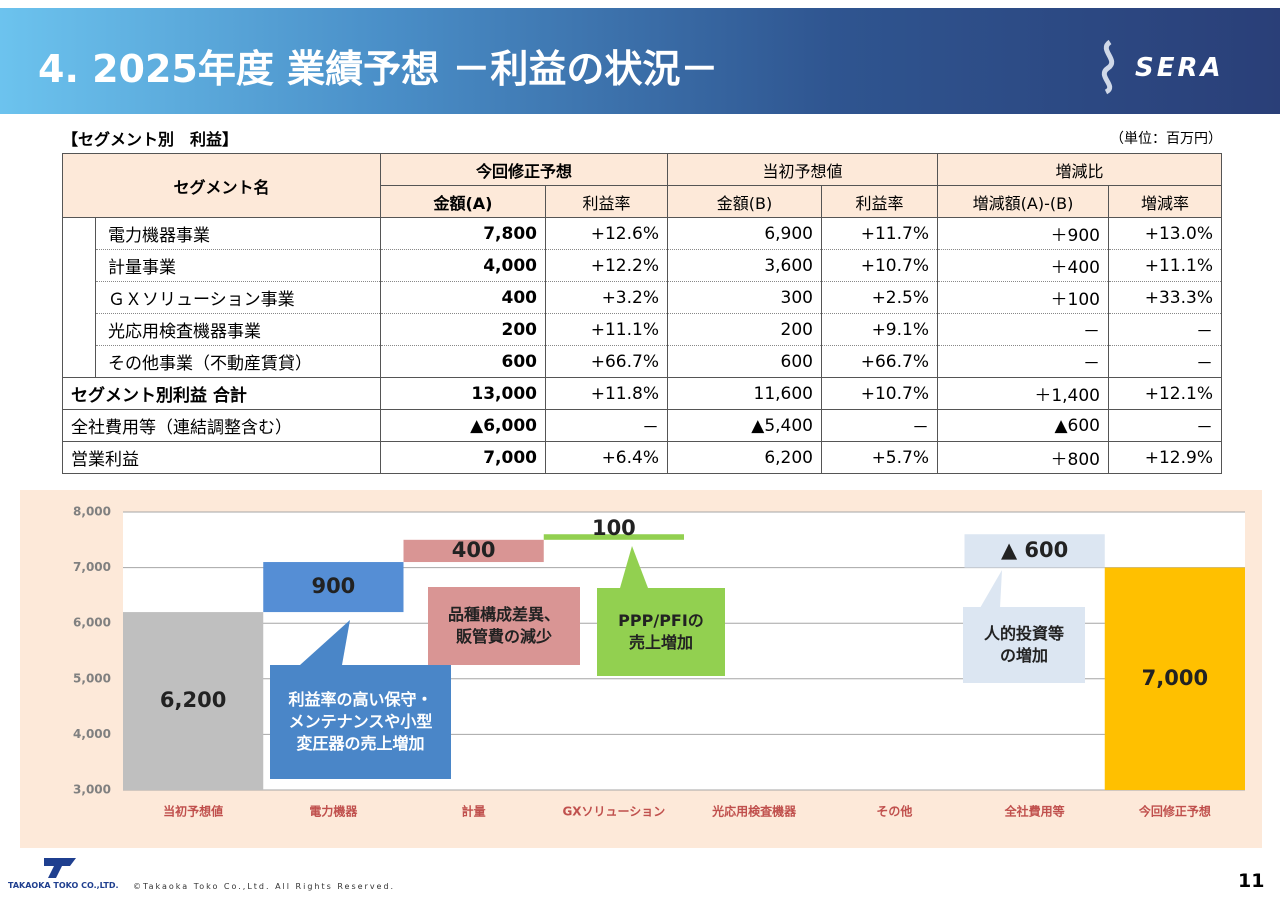 Image resolution: width=1280 pixels, height=904 pixels. I want to click on cell: セグメント別利益 合計, so click(221, 393).